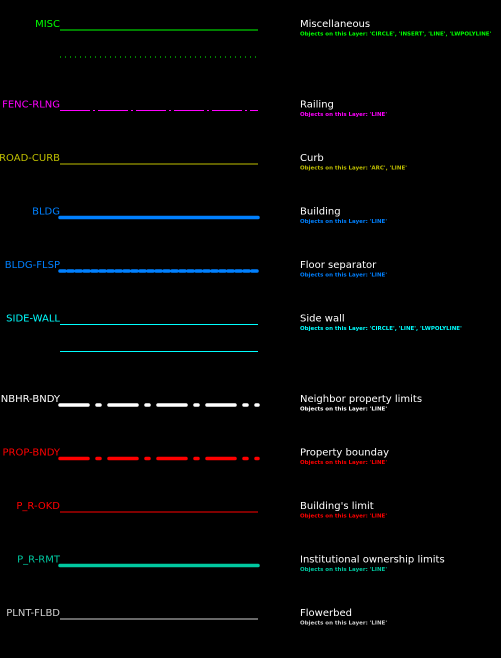 The image size is (501, 658). Describe the element at coordinates (31, 453) in the screenshot. I see `layer-name: PROP-BNDY` at that location.